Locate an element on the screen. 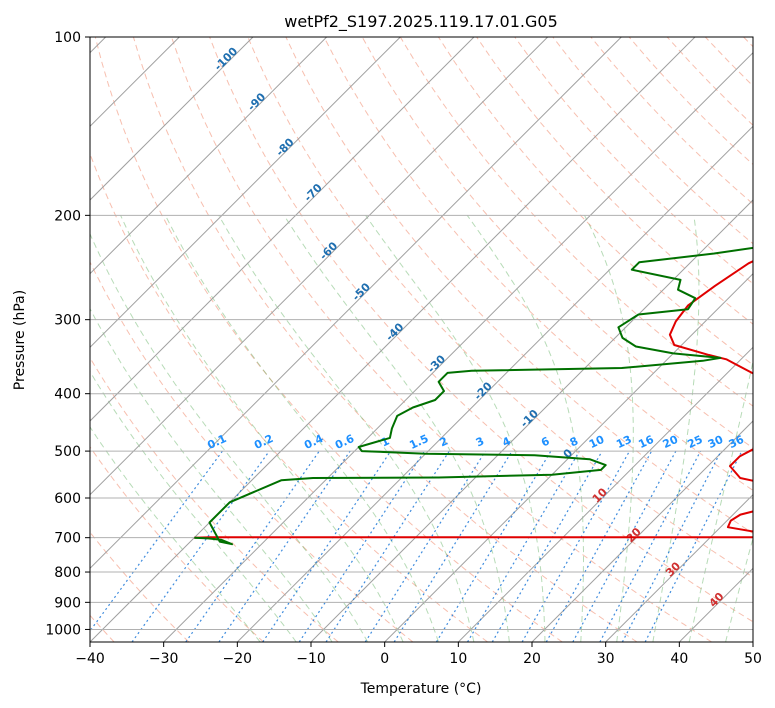 This screenshot has width=775, height=708. mixing-ratio-label: 30 is located at coordinates (716, 442).